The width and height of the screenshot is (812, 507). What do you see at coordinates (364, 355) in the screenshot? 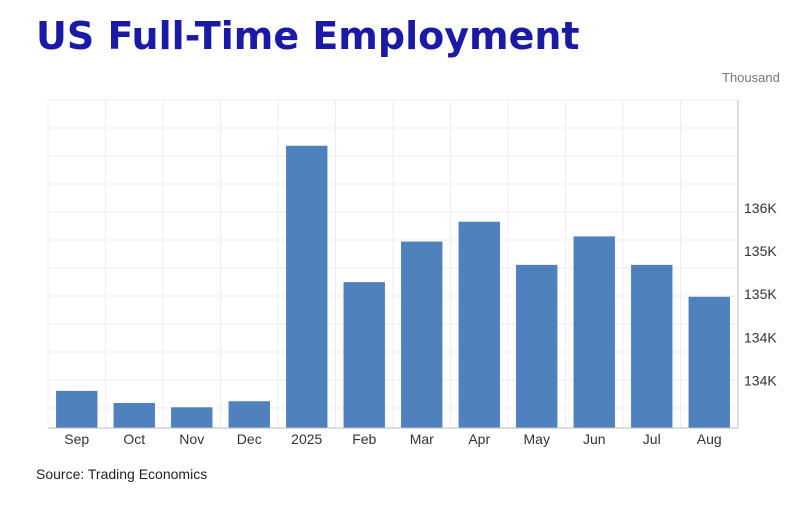
I see `bar-feb` at bounding box center [364, 355].